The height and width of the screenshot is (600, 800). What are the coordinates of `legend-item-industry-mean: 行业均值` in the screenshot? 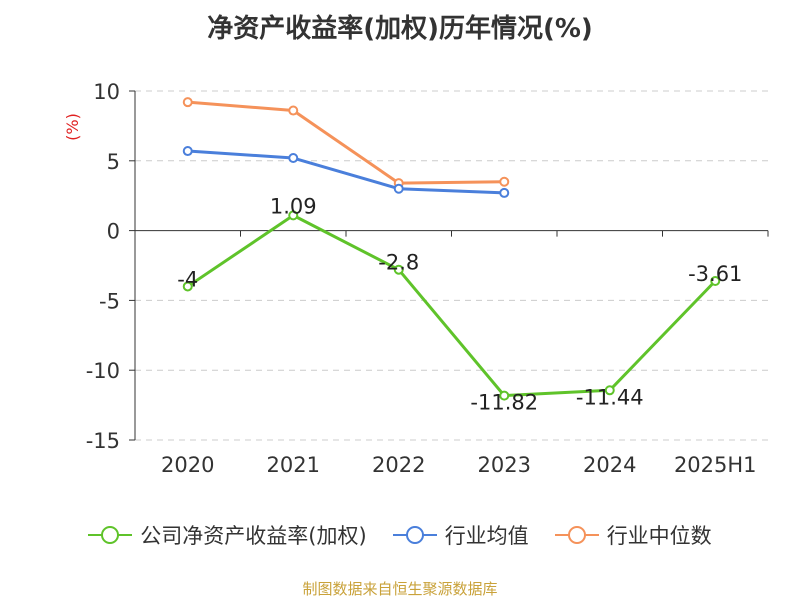 It's located at (460, 535).